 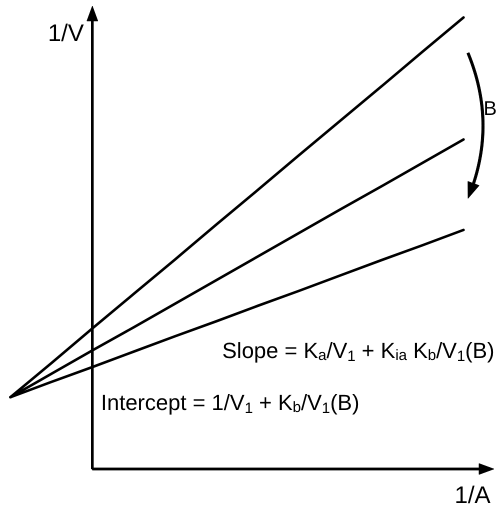 I want to click on y-axis-title: 1/V, so click(x=66, y=33).